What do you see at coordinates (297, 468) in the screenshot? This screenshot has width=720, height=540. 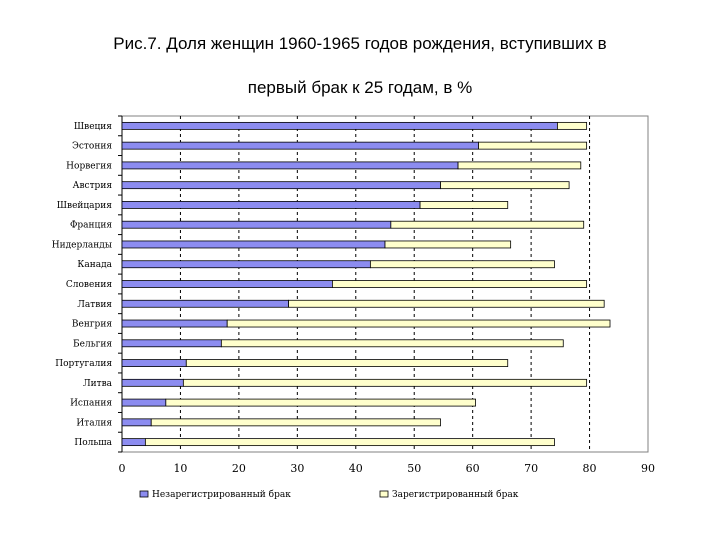 I see `x-tick-label: 30` at bounding box center [297, 468].